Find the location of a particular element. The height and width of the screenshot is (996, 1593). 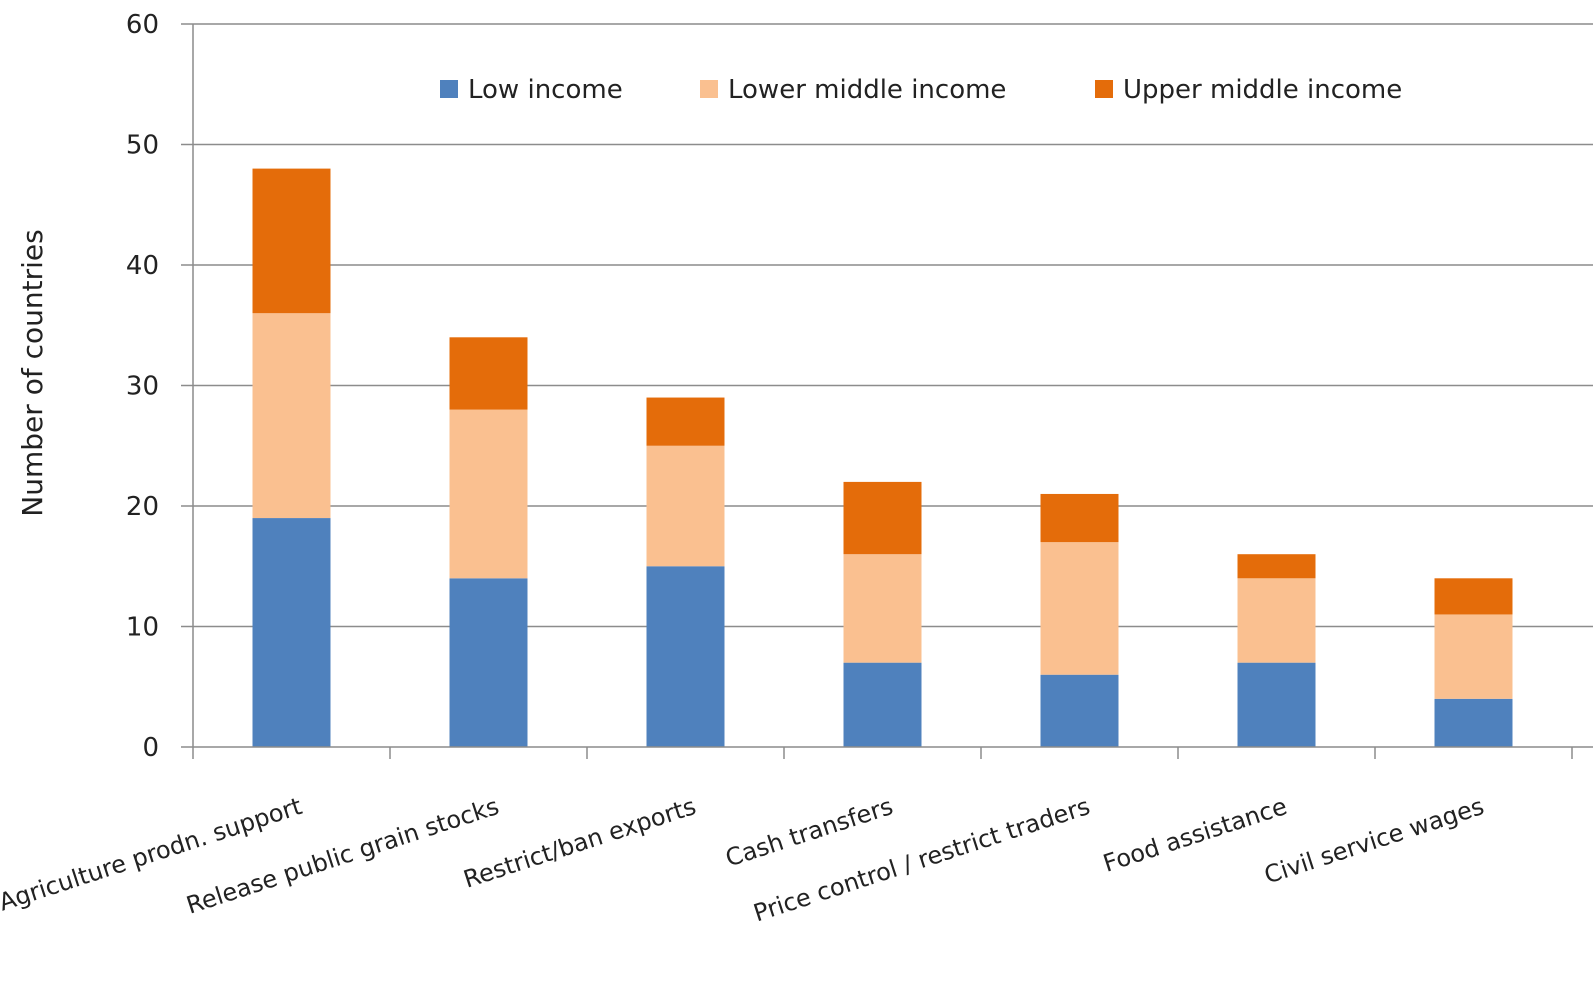

legend-label: Lower middle income is located at coordinates (867, 90).